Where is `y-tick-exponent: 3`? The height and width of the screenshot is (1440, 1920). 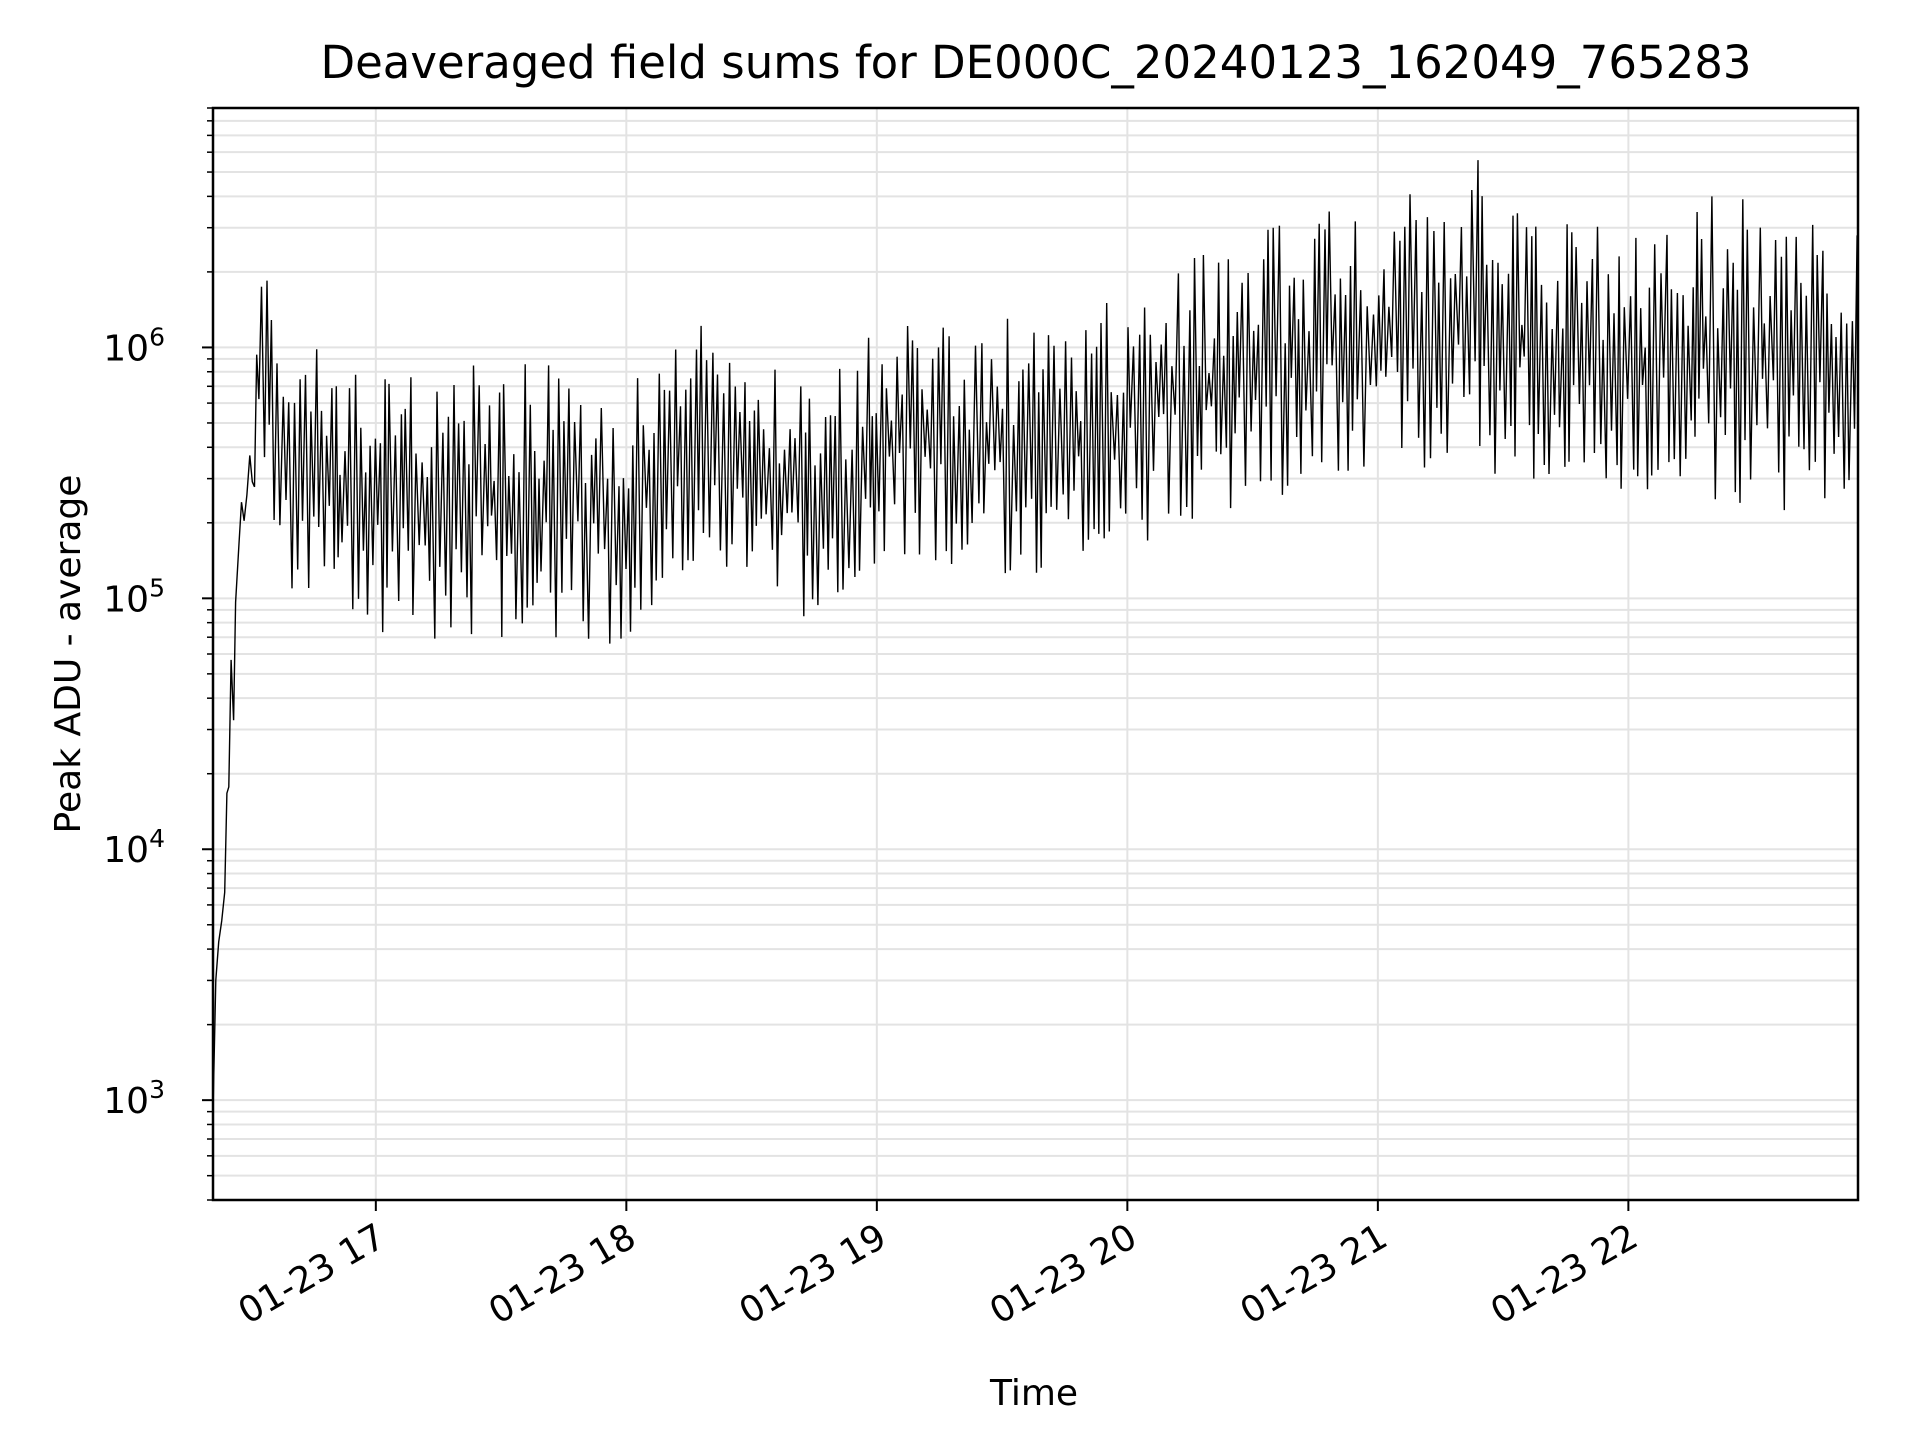 y-tick-exponent: 3 is located at coordinates (157, 1089).